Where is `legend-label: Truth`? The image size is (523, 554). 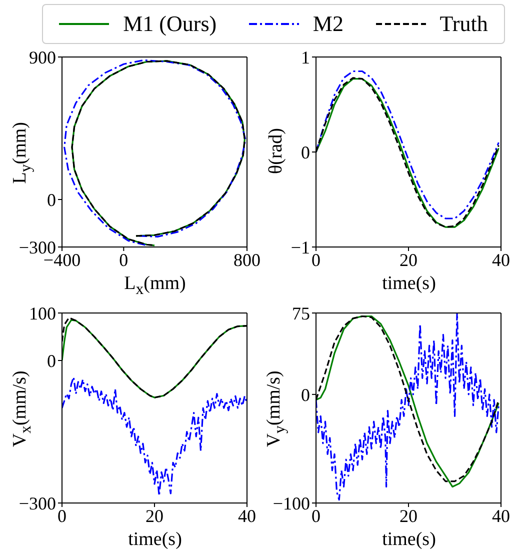 legend-label: Truth is located at coordinates (464, 24).